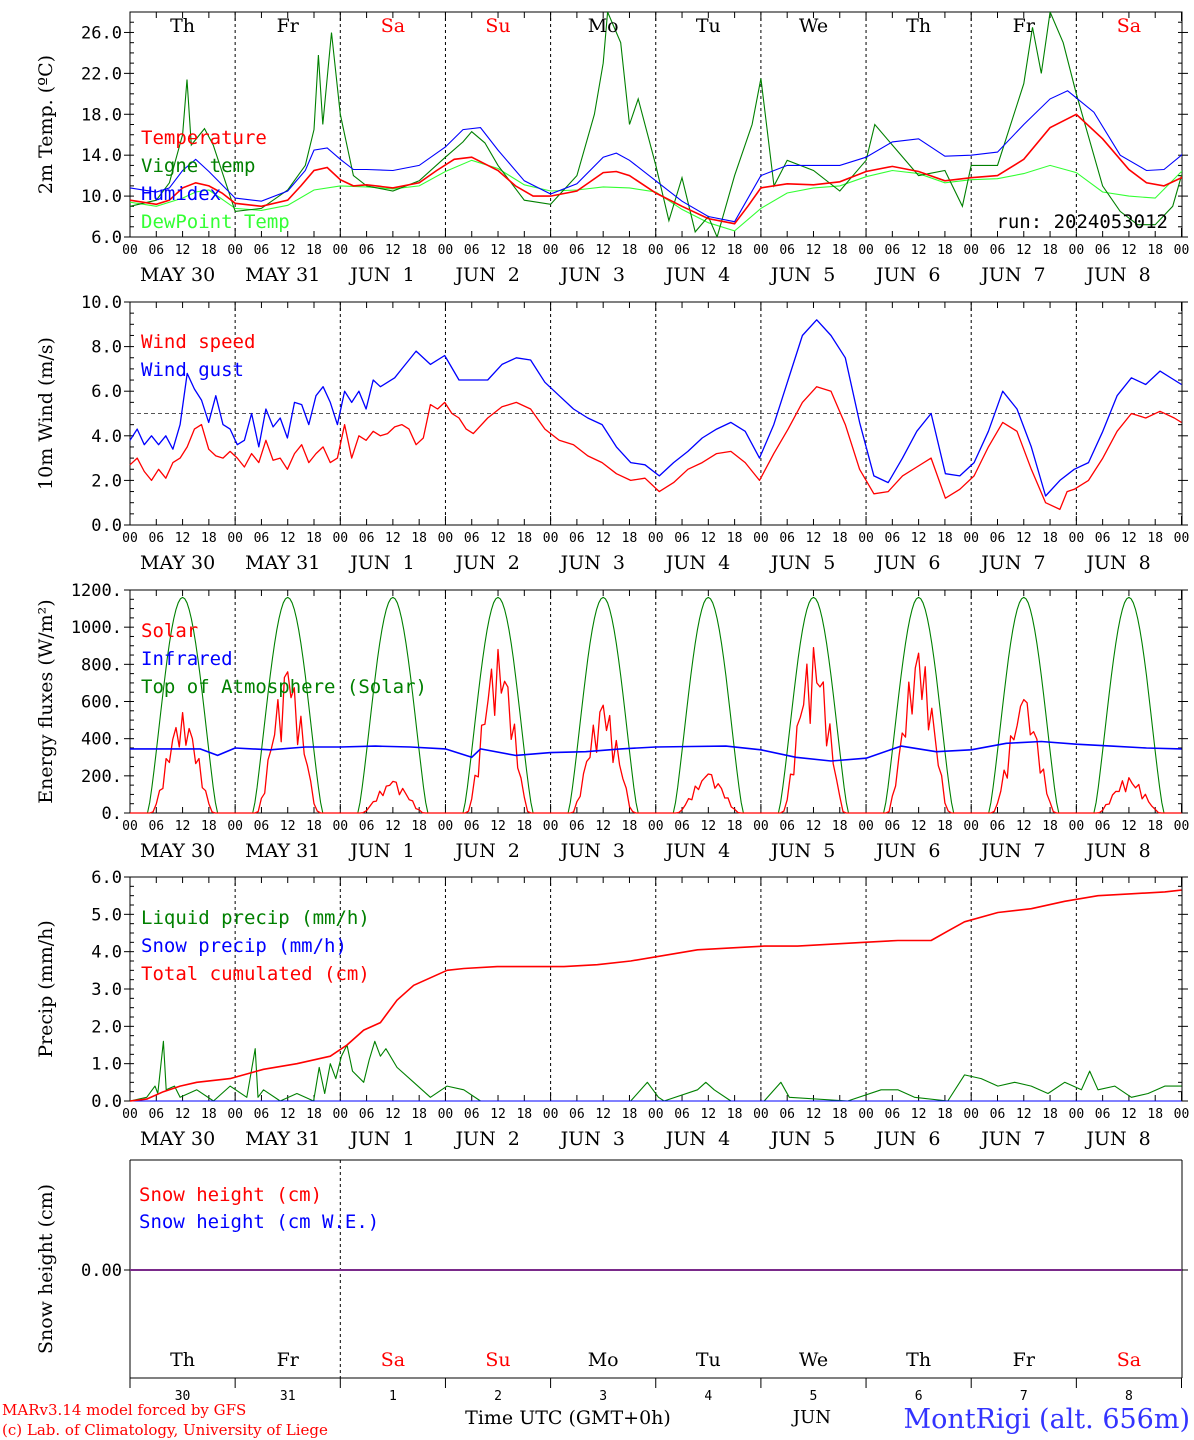  What do you see at coordinates (204, 138) in the screenshot?
I see `legend-temperature: Temperature` at bounding box center [204, 138].